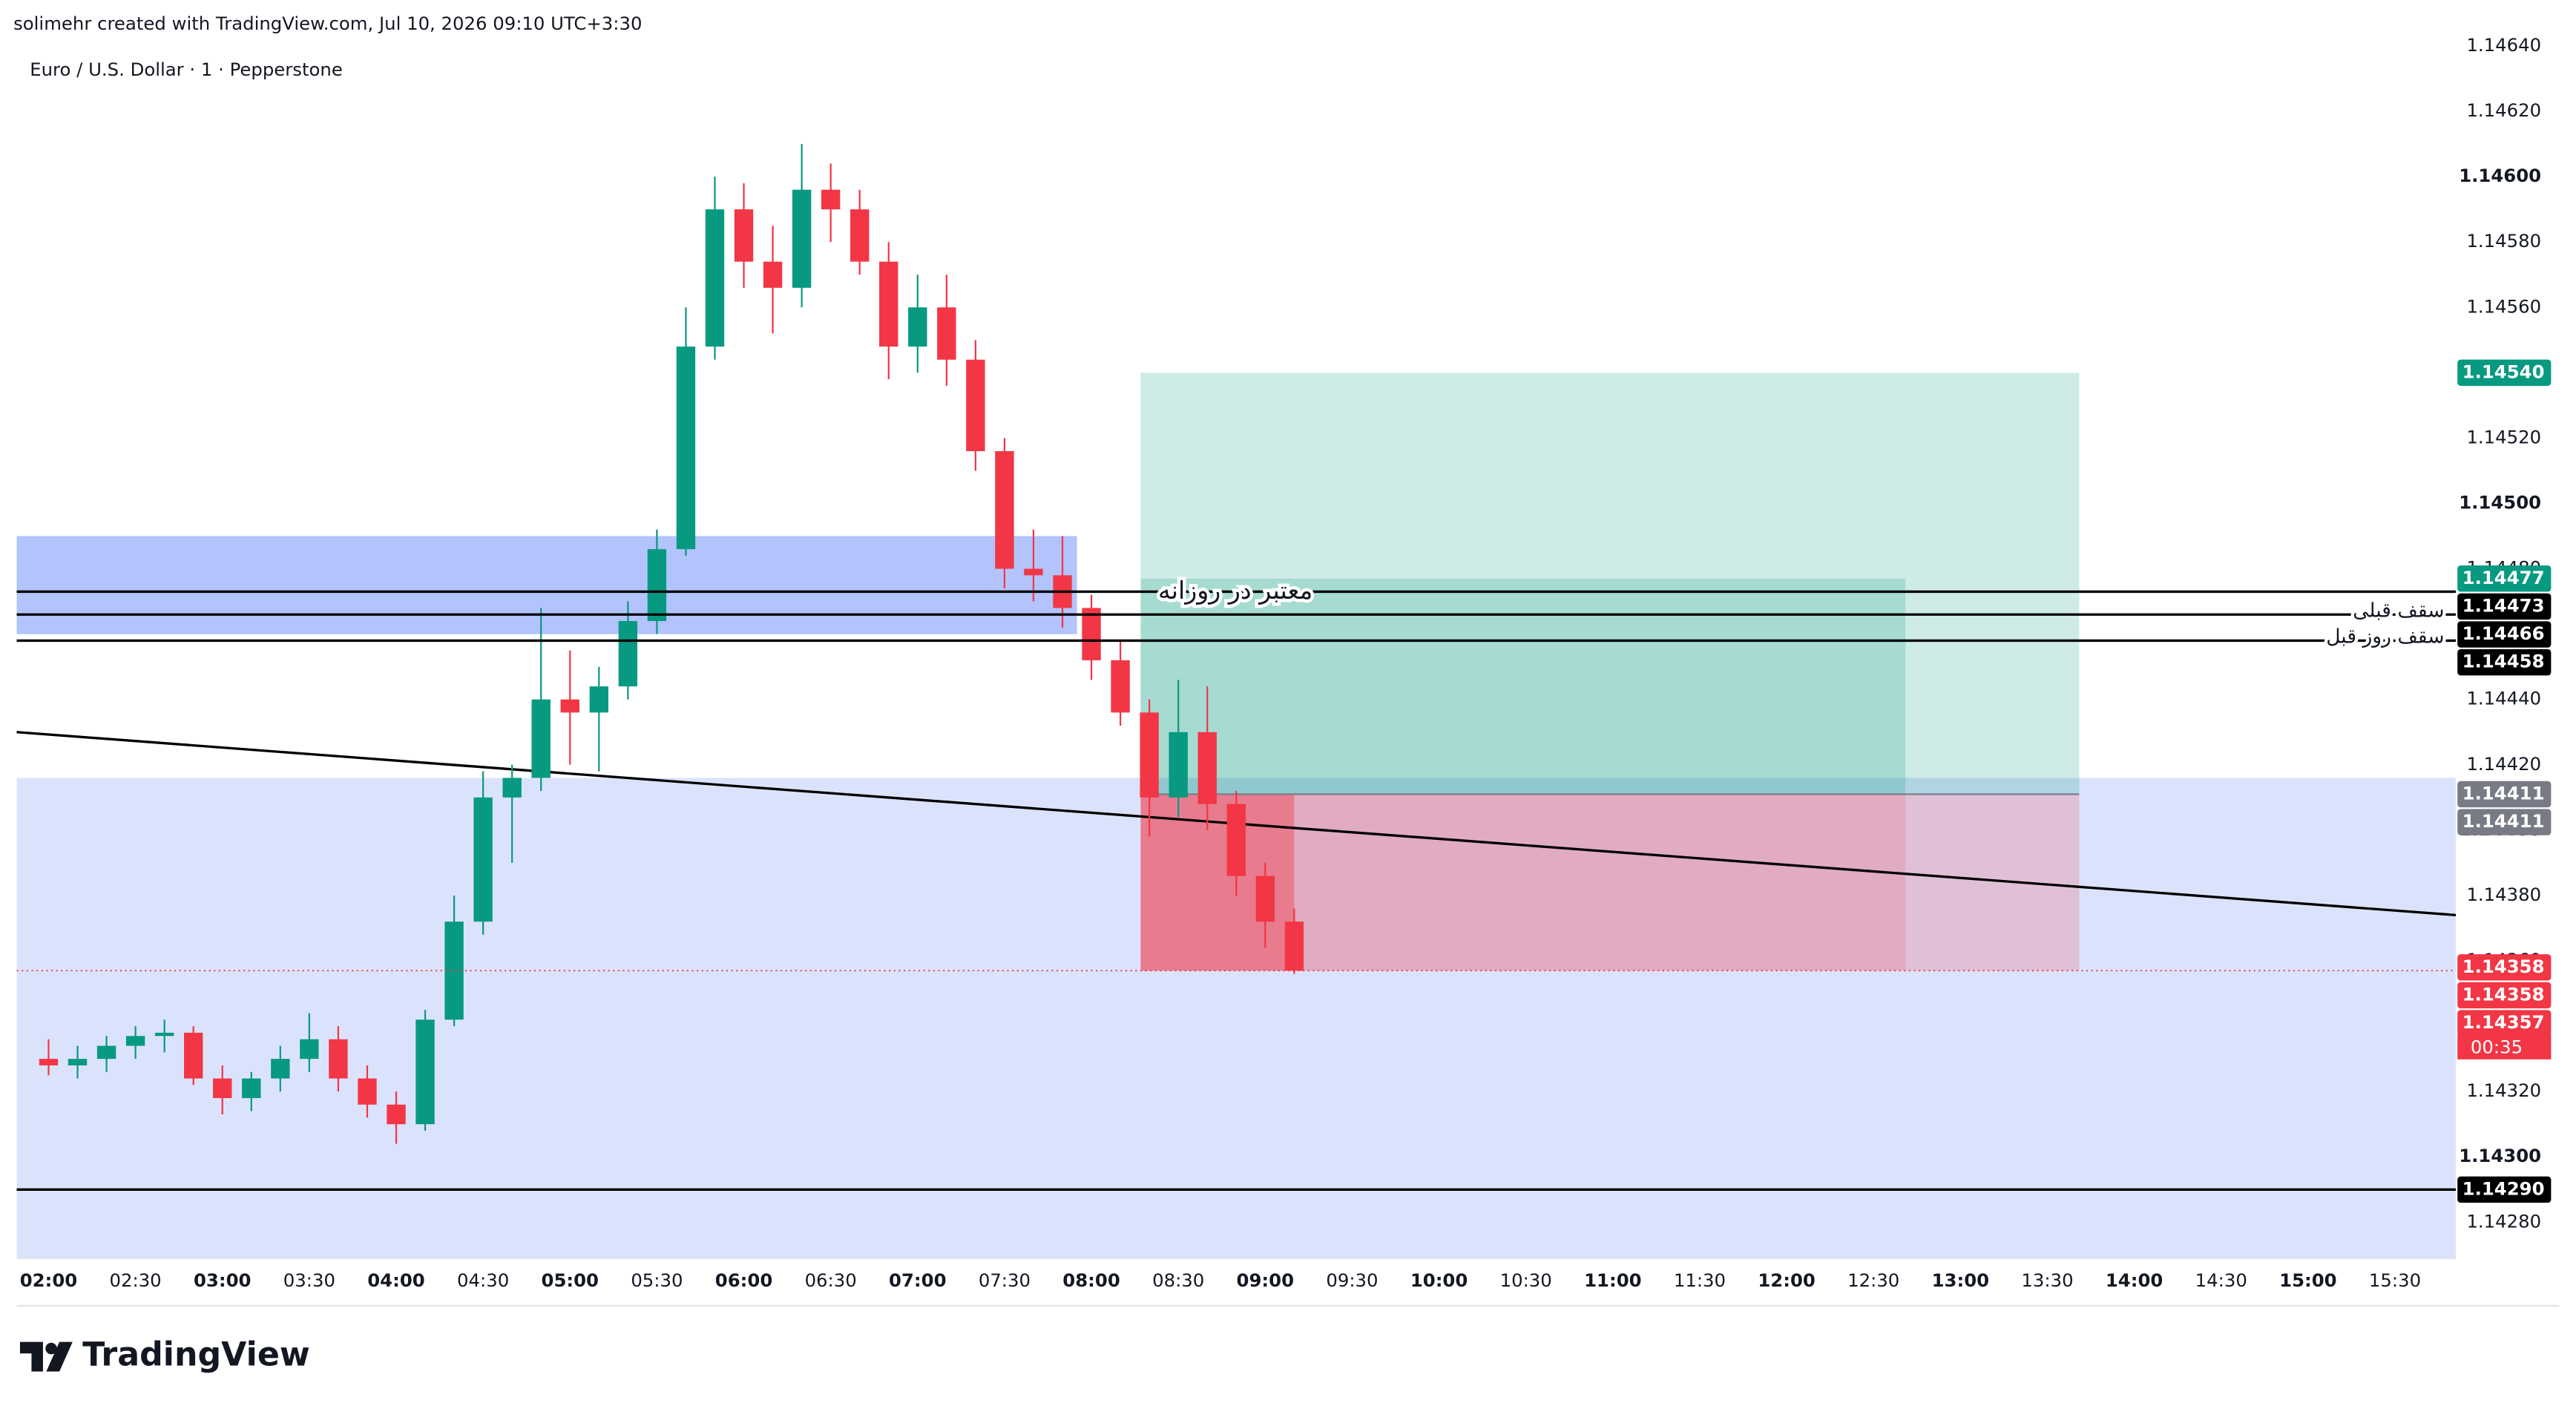 The height and width of the screenshot is (1406, 2576). Describe the element at coordinates (1352, 1280) in the screenshot. I see `x-tick-label: 09:30` at that location.